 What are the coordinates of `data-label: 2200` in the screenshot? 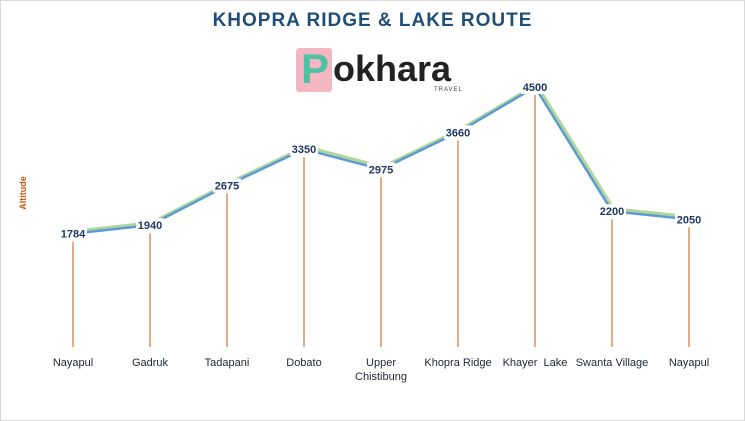 It's located at (612, 212).